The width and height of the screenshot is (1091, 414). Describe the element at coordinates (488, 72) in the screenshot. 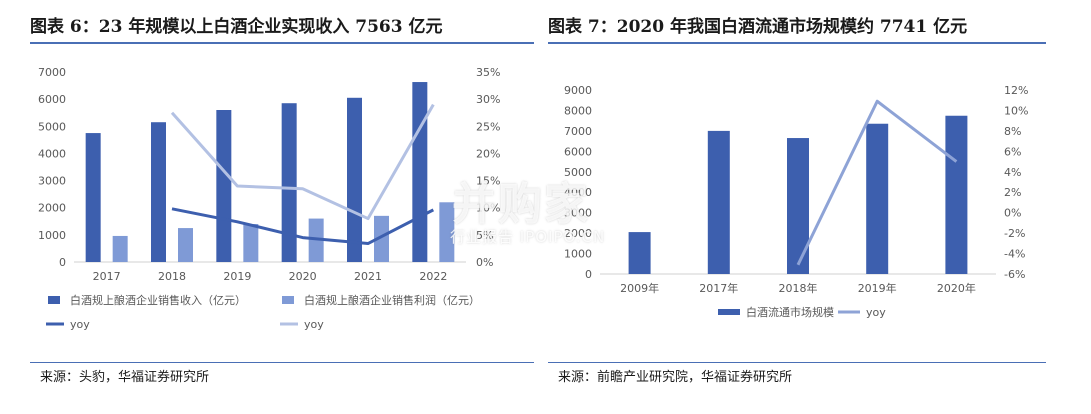

I see `y2-tick-label: 35%` at that location.